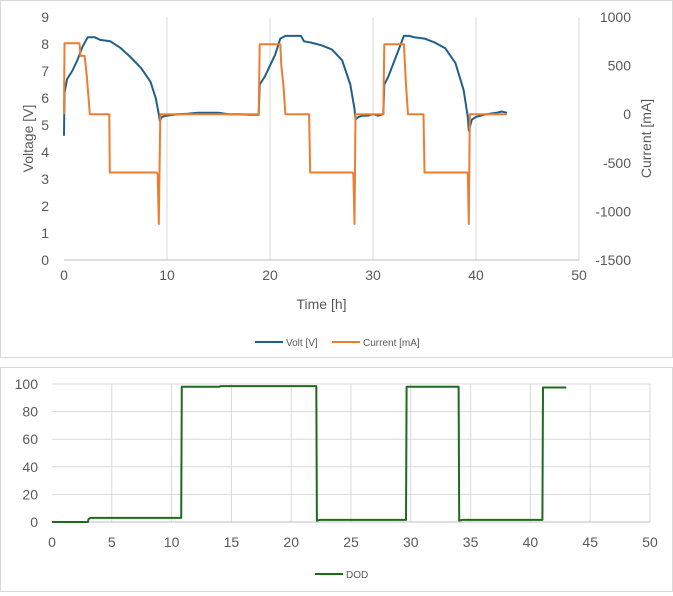 This screenshot has width=673, height=596. What do you see at coordinates (620, 66) in the screenshot?
I see `y2-tick-label: 500` at bounding box center [620, 66].